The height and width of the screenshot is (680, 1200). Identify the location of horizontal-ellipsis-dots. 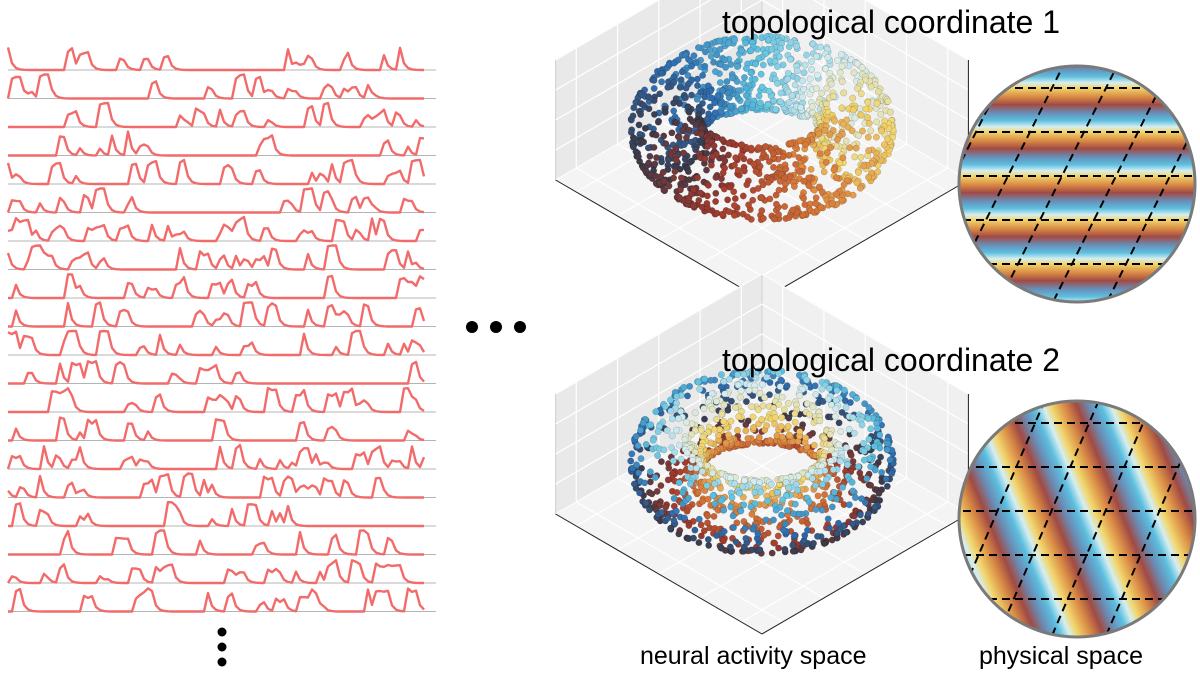
(496, 327).